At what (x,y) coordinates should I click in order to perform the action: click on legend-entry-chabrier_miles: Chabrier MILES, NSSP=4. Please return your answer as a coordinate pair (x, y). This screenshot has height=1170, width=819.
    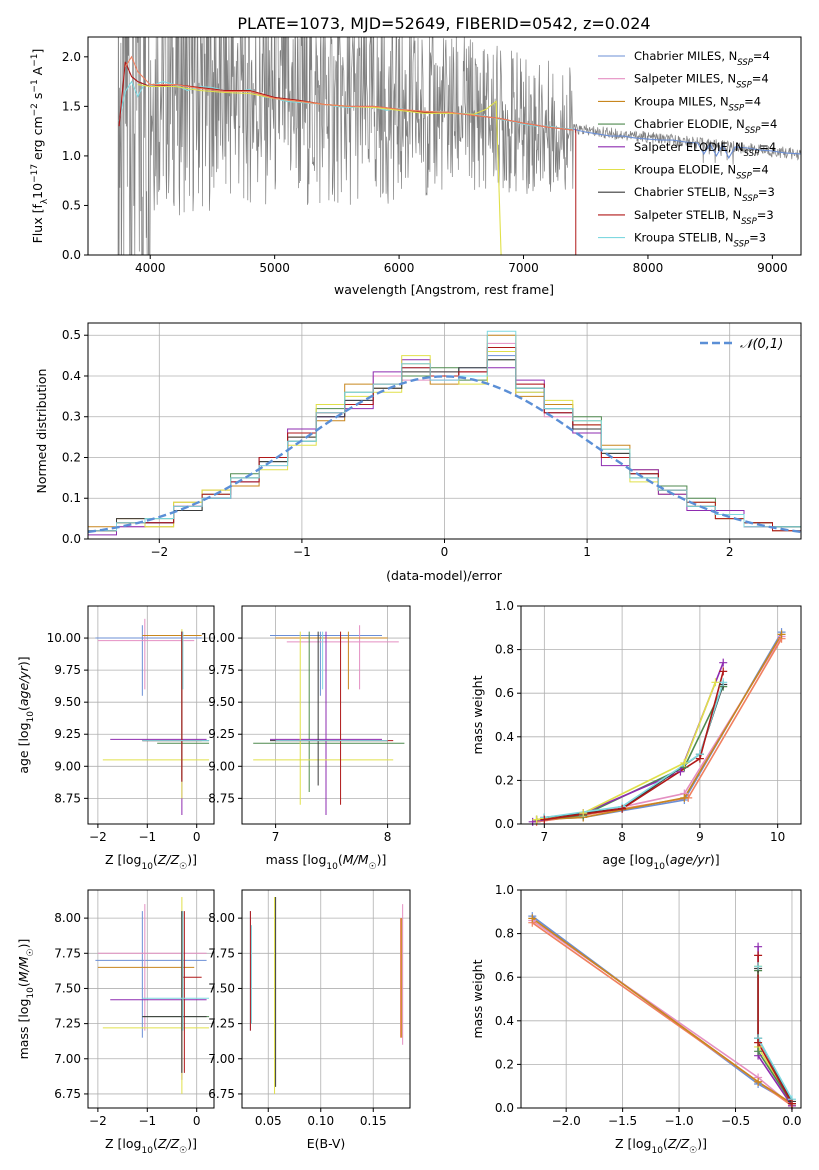
    Looking at the image, I should click on (702, 58).